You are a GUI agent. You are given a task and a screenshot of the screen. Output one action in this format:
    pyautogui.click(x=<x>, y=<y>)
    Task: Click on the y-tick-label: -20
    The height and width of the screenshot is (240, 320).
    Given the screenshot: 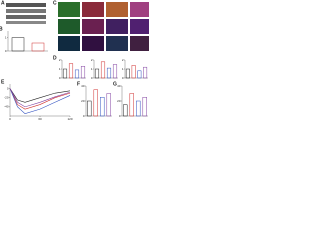 What is the action you would take?
    pyautogui.click(x=6, y=98)
    